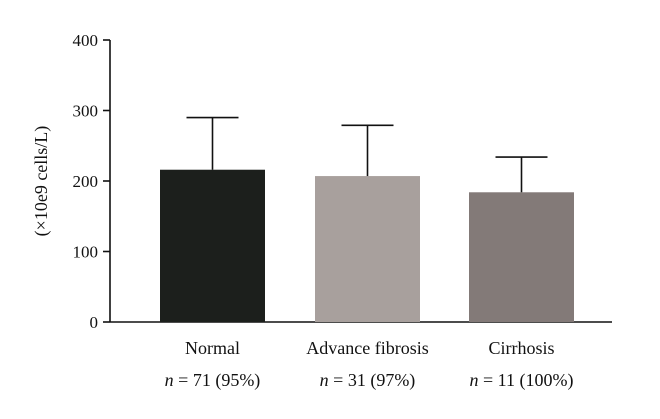  Describe the element at coordinates (217, 380) in the screenshot. I see `sample-size-value: = 71 (95%)` at that location.